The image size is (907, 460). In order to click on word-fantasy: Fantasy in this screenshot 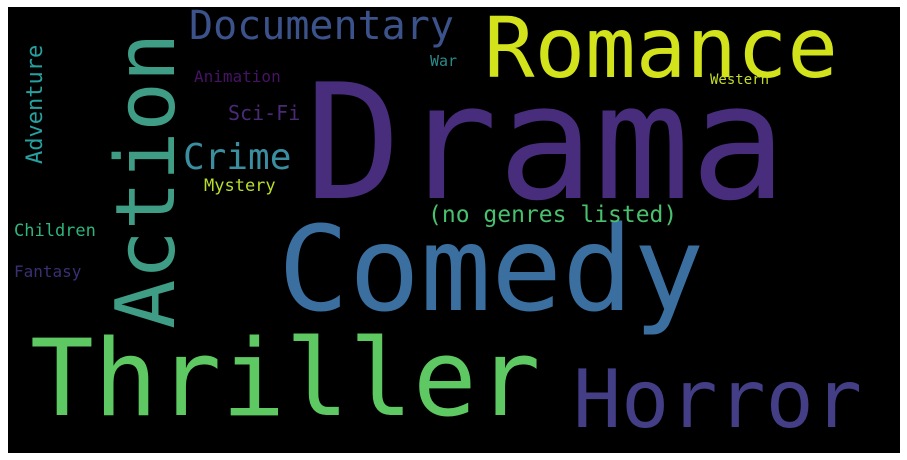, I will do `click(48, 271)`.